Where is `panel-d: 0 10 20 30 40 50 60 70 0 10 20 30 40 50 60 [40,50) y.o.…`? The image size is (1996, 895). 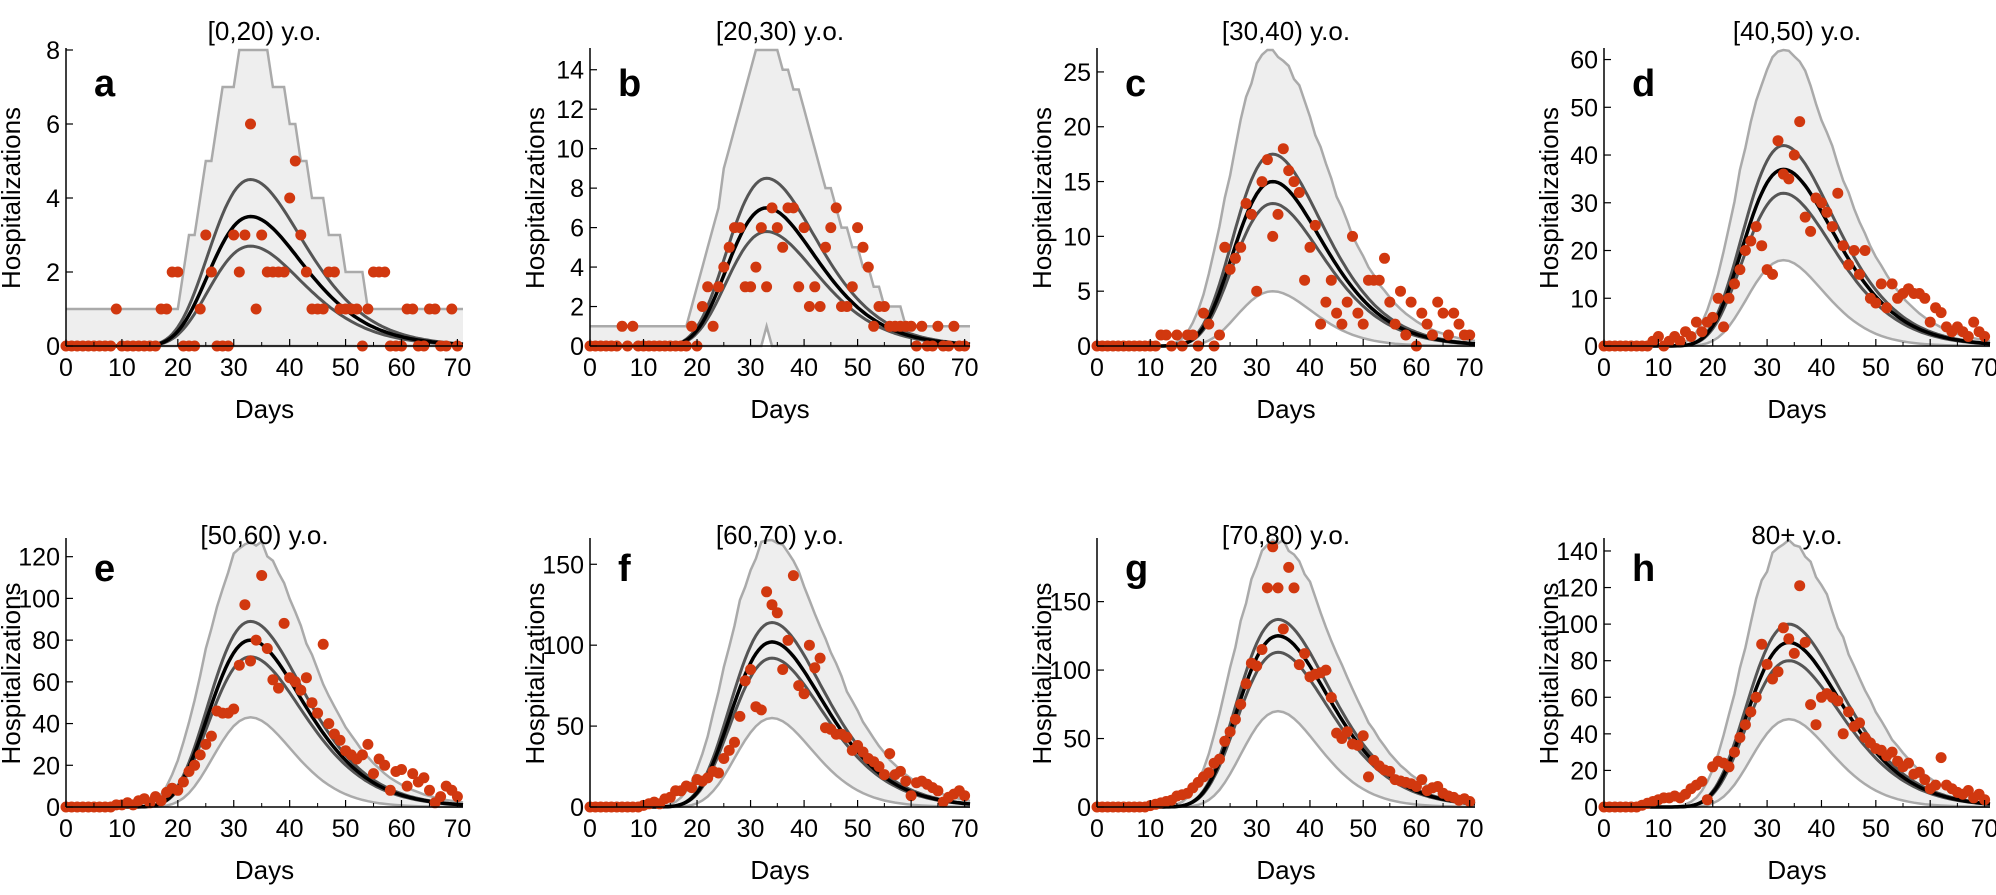
panel-d: 0 10 20 30 40 50 60 70 0 10 20 30 40 50 60 [40,50) y.o.… is located at coordinates (1765, 220).